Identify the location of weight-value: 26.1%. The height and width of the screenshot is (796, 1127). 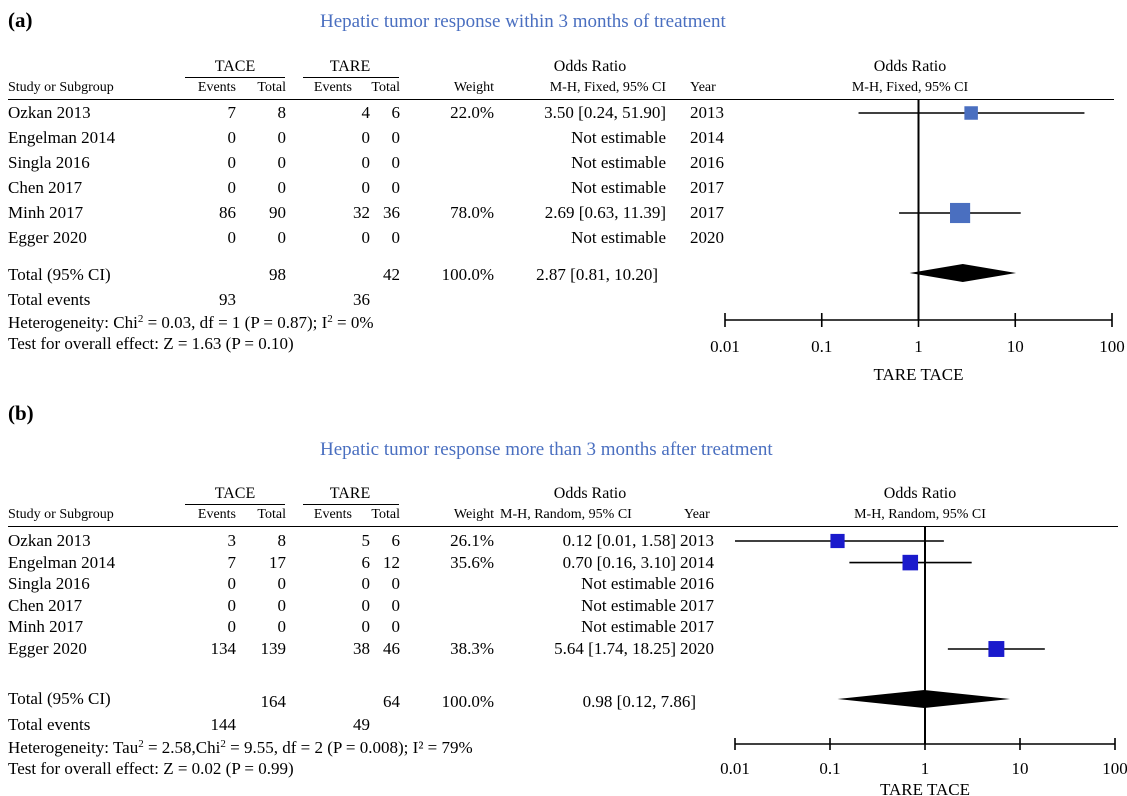
(472, 540).